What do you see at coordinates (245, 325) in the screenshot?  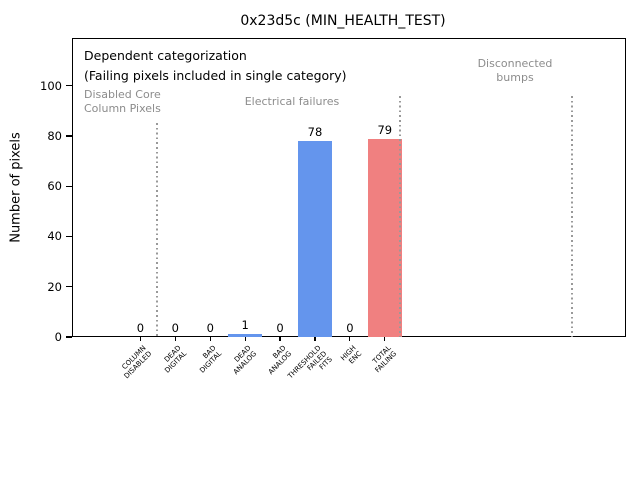 I see `bar-value-label: 1` at bounding box center [245, 325].